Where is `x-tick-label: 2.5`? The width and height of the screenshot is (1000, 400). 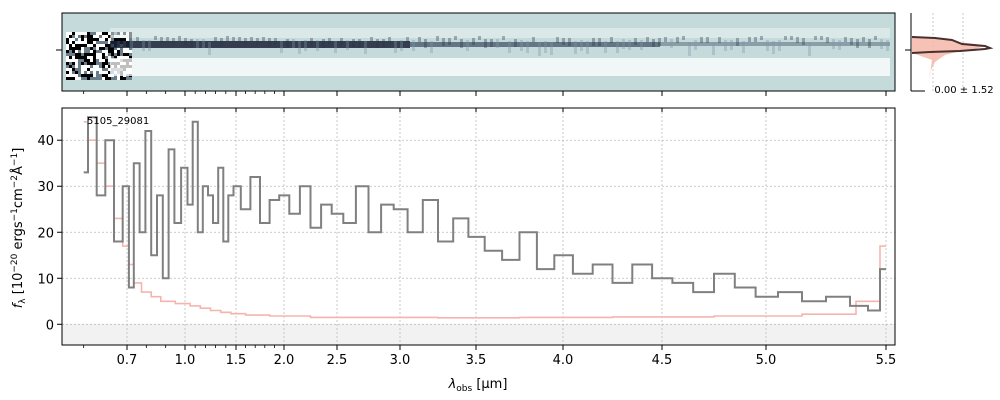
x-tick-label: 2.5 is located at coordinates (337, 360).